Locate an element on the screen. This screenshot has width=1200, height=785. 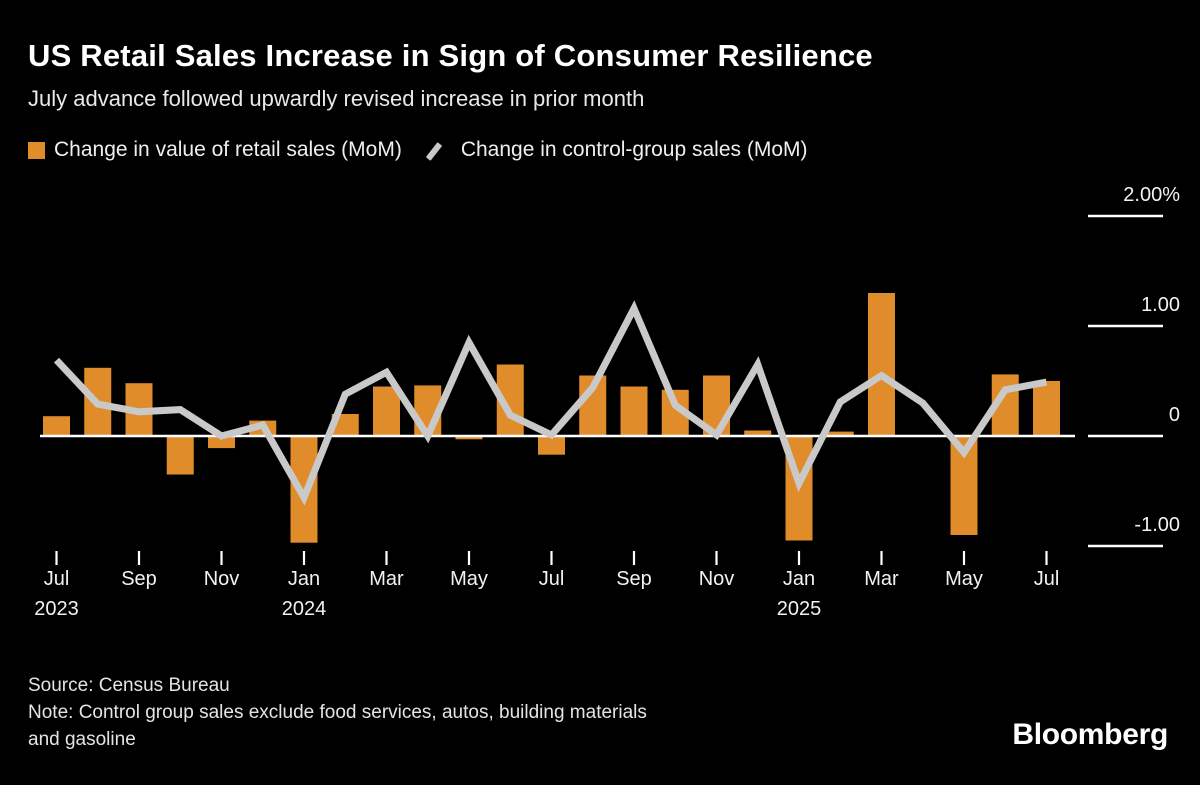
bar-jul-2024 is located at coordinates (551, 445).